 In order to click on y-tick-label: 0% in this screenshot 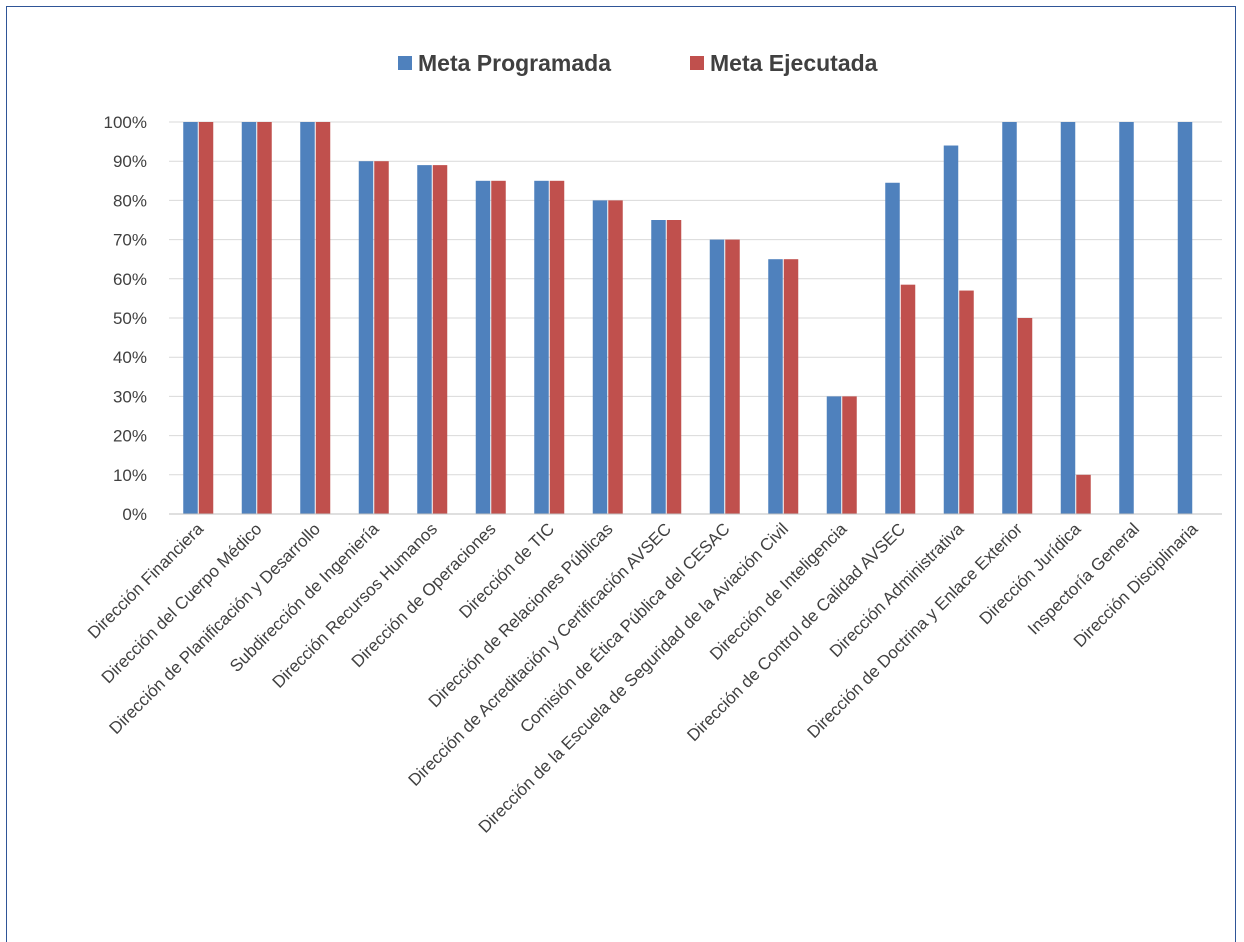, I will do `click(134, 514)`.